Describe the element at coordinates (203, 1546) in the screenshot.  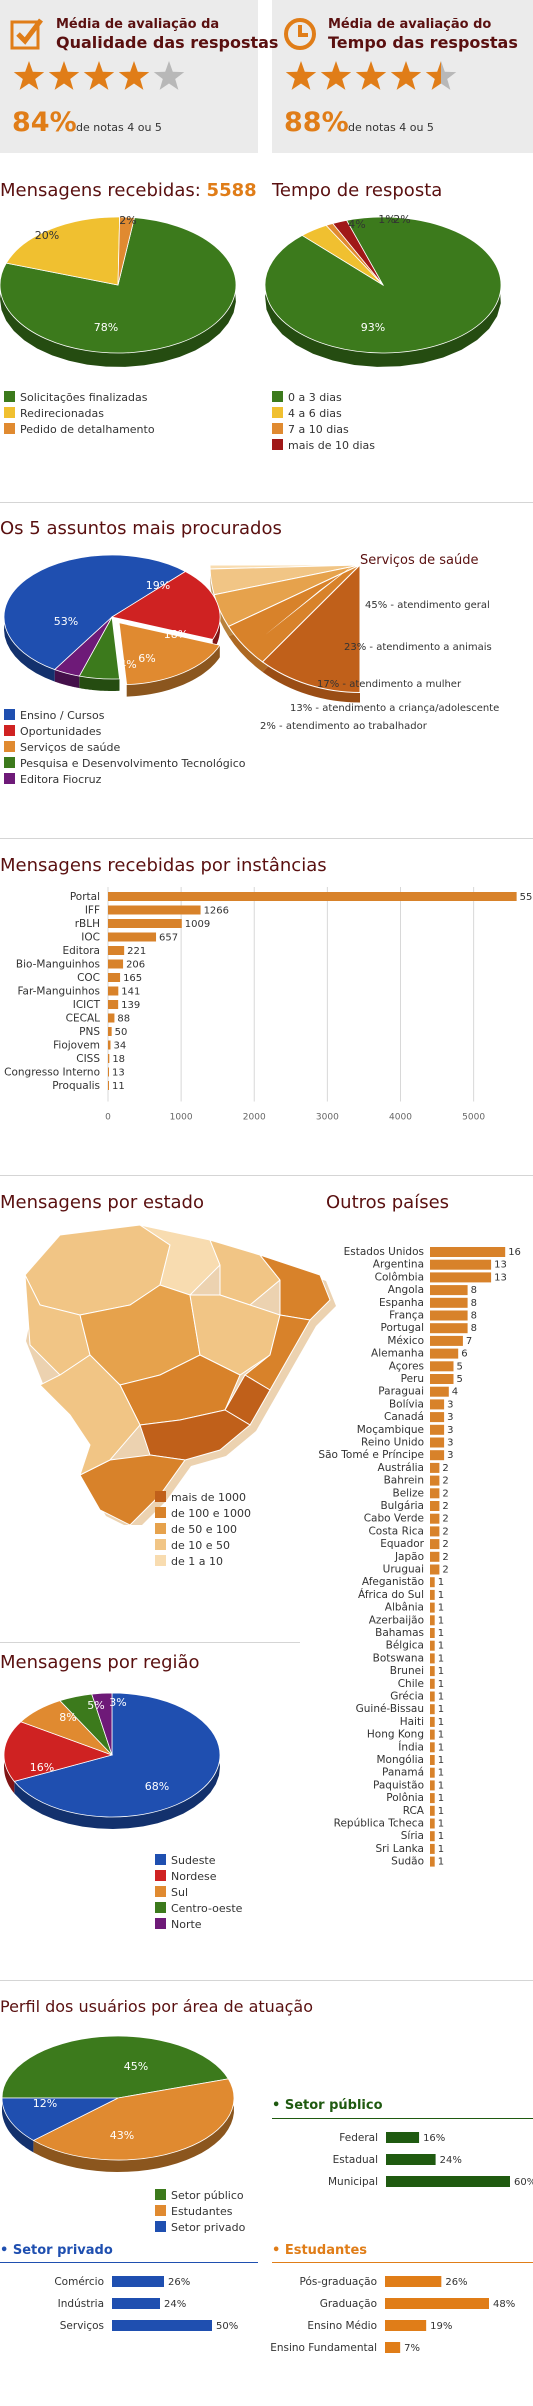
I see `legend-item: de 10 e 50` at that location.